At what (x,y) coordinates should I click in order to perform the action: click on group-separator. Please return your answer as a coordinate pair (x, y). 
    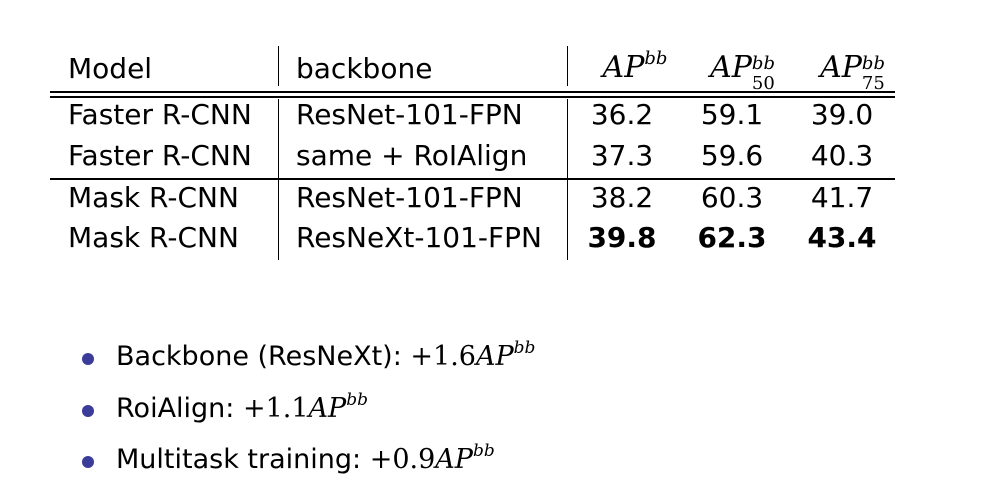
    Looking at the image, I should click on (472, 179).